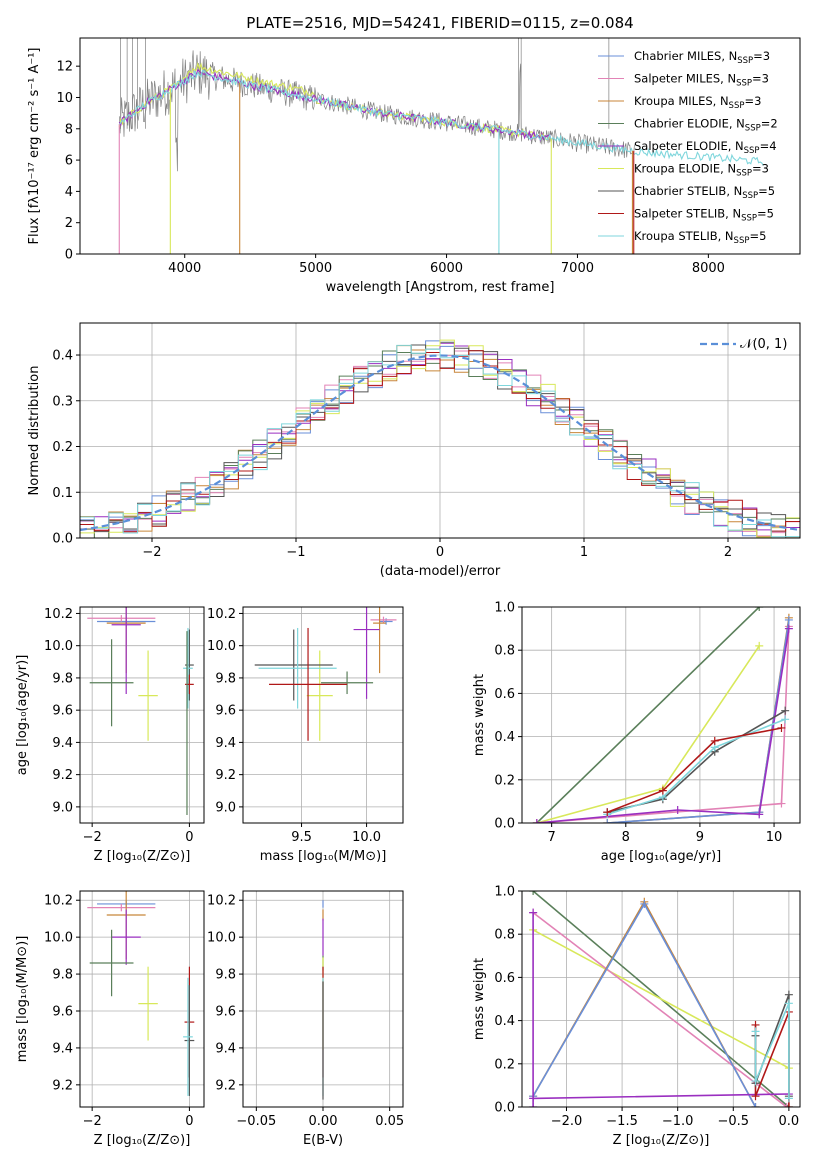 The height and width of the screenshot is (1170, 819). What do you see at coordinates (184, 268) in the screenshot?
I see `x-tick-label: 4000` at bounding box center [184, 268].